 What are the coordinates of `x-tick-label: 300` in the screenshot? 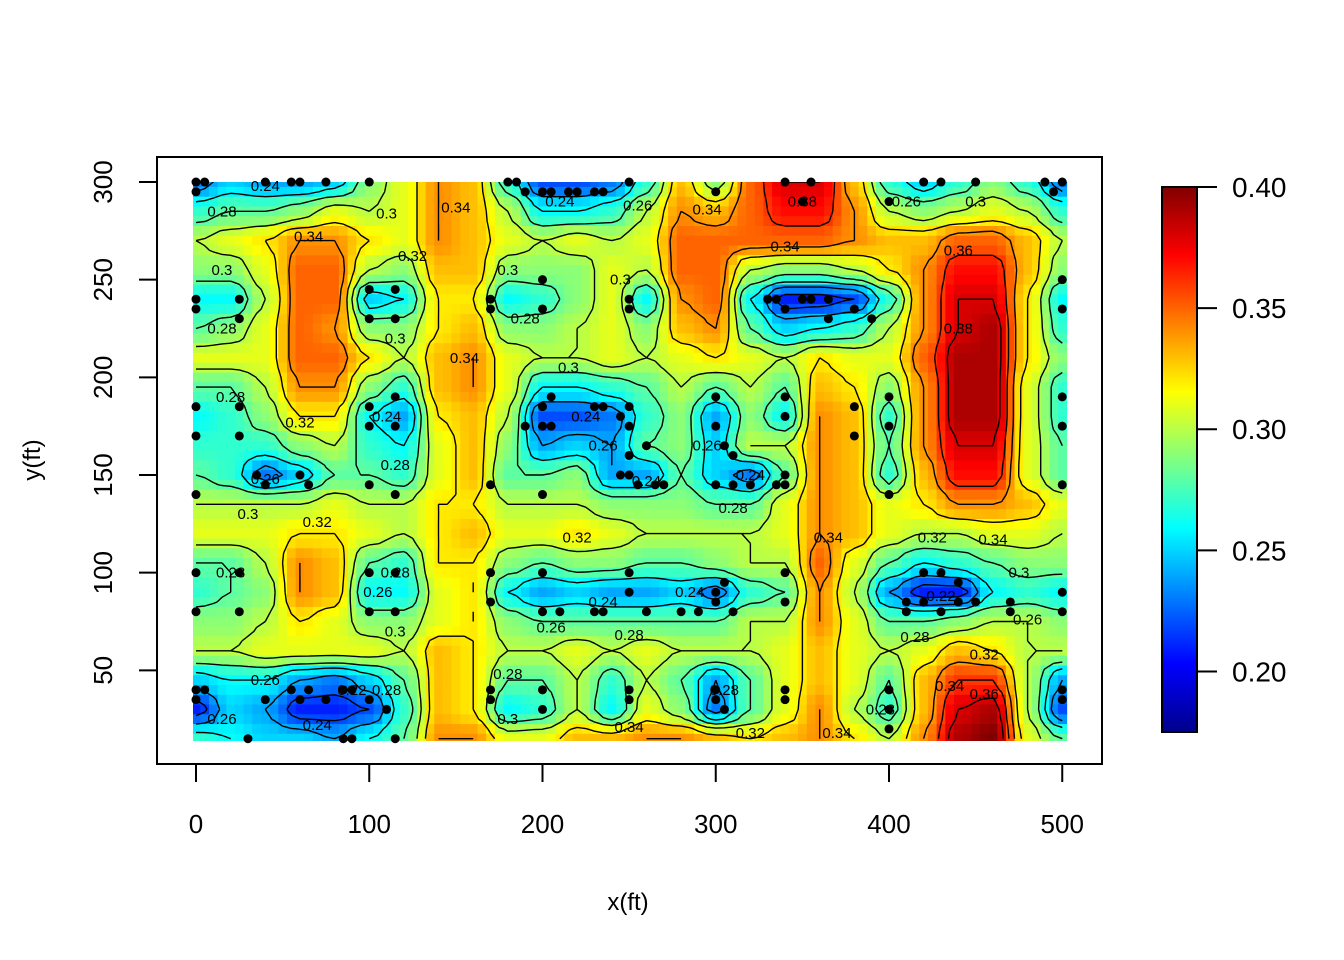 It's located at (715, 824).